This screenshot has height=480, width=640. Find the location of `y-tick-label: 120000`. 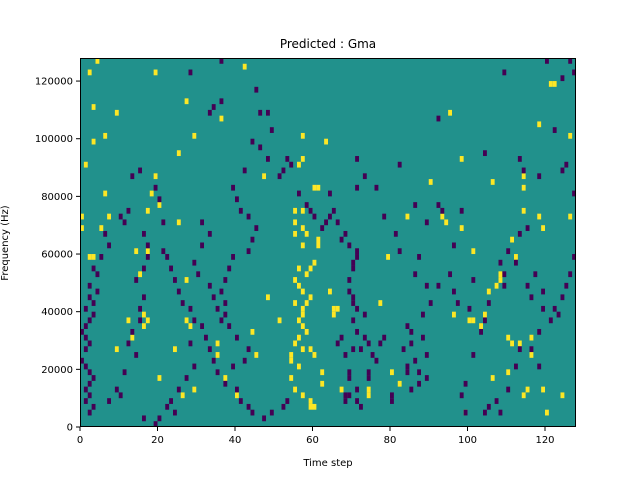

y-tick-label: 120000 is located at coordinates (54, 82).